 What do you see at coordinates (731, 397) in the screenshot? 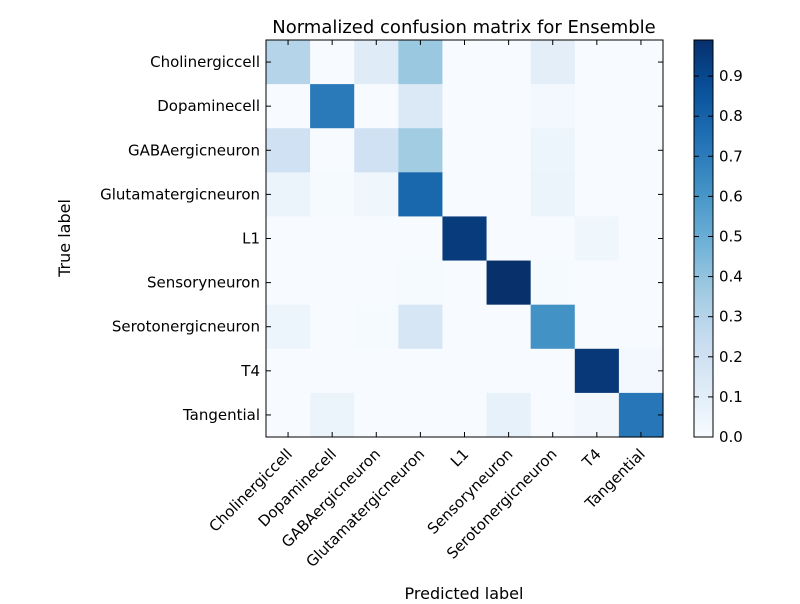
I see `colorbar-tick-label: 0.1` at bounding box center [731, 397].